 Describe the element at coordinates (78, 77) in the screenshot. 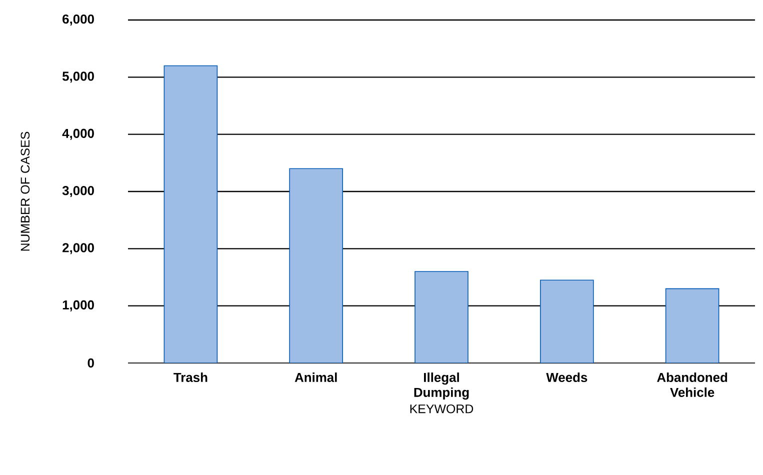

I see `y-tick-label: 5,000` at that location.